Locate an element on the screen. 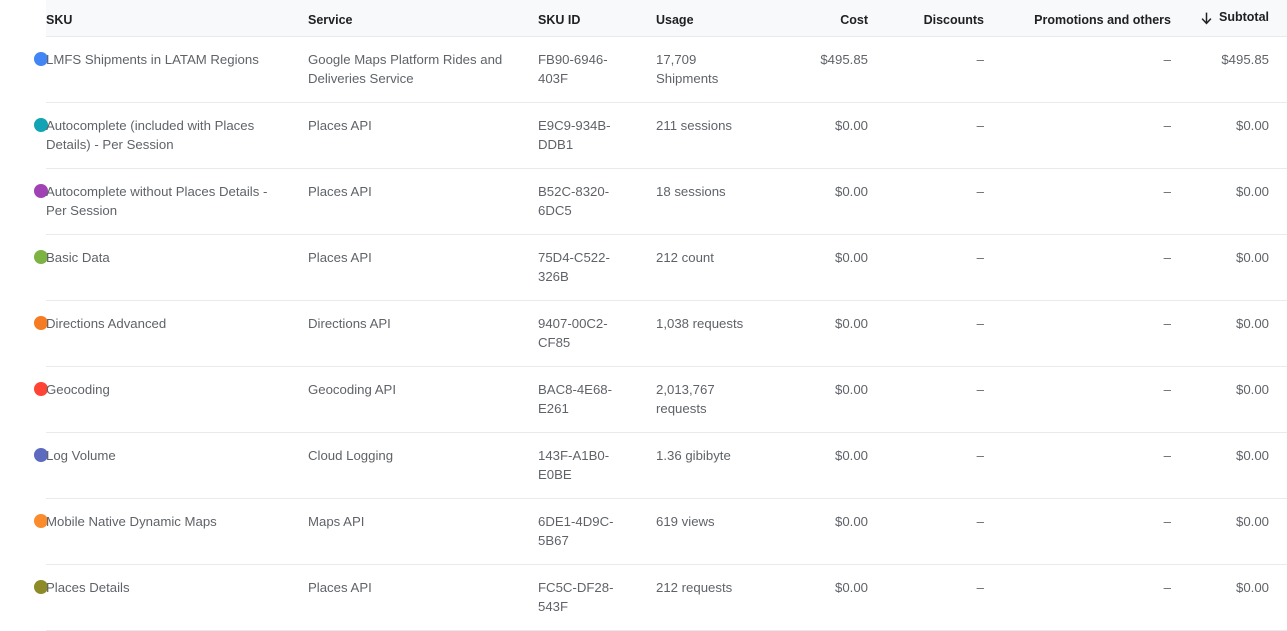 The image size is (1287, 631). cell-service: Maps API is located at coordinates (423, 531).